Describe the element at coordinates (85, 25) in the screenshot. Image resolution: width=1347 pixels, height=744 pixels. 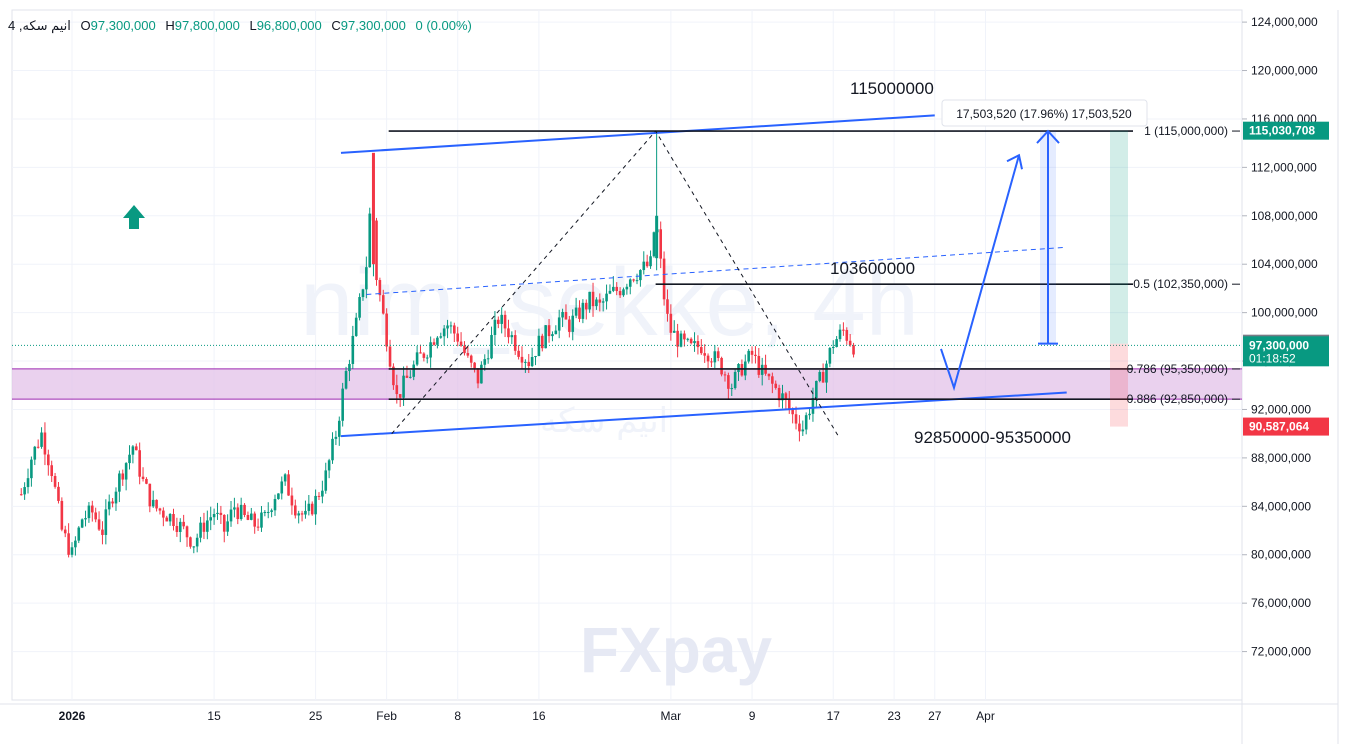
I see `legend-open-label: O` at that location.